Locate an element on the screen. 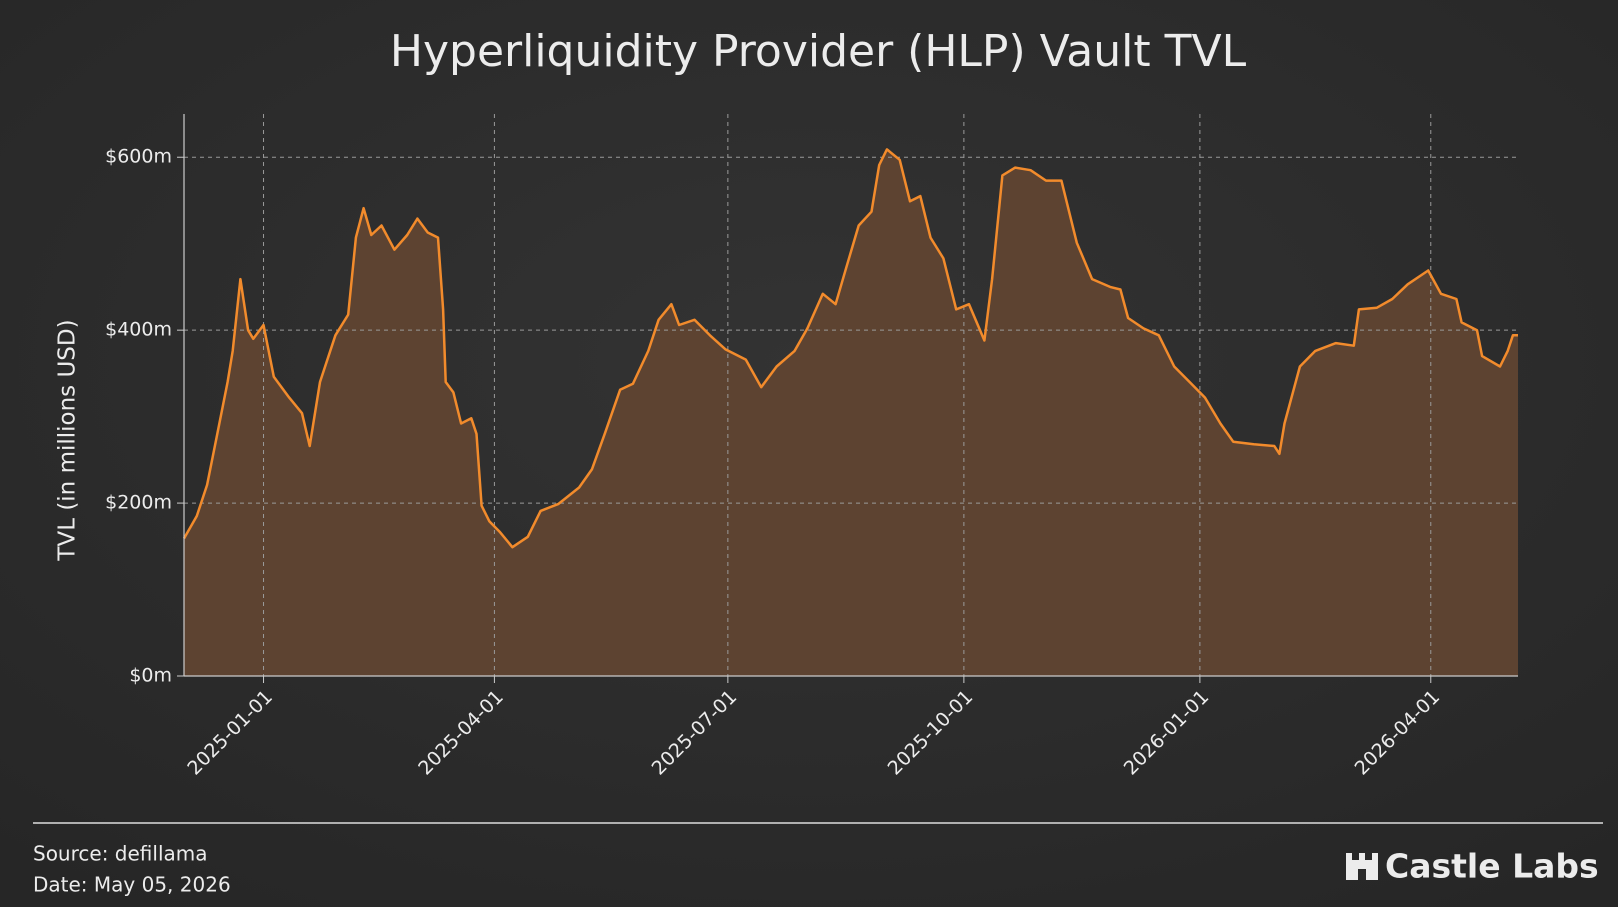  brand-logo-icon is located at coordinates (1362, 866).